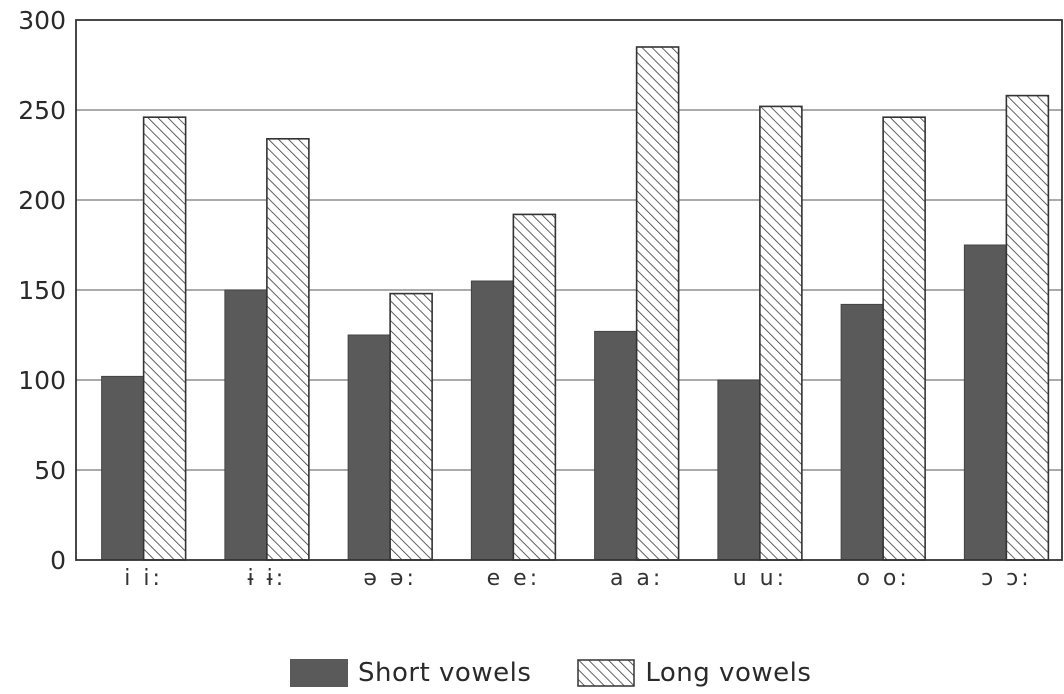  I want to click on y-tick-label: 150, so click(42, 290).